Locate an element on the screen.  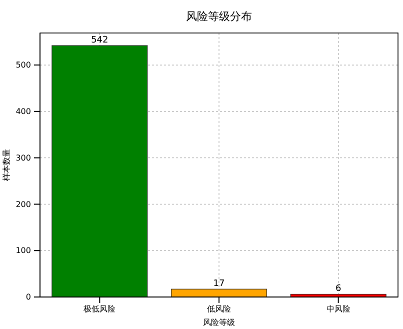
y-tick-label: 0 is located at coordinates (28, 297).